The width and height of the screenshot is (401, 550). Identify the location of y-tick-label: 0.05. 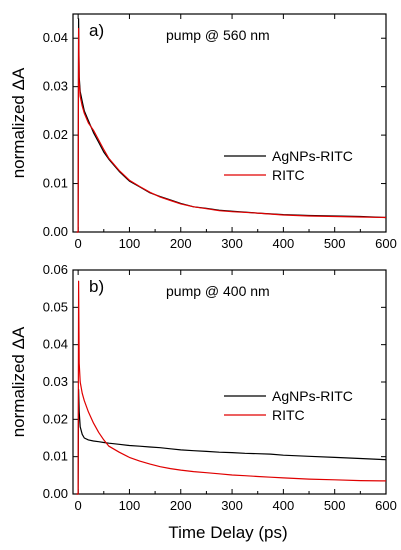
(55, 306).